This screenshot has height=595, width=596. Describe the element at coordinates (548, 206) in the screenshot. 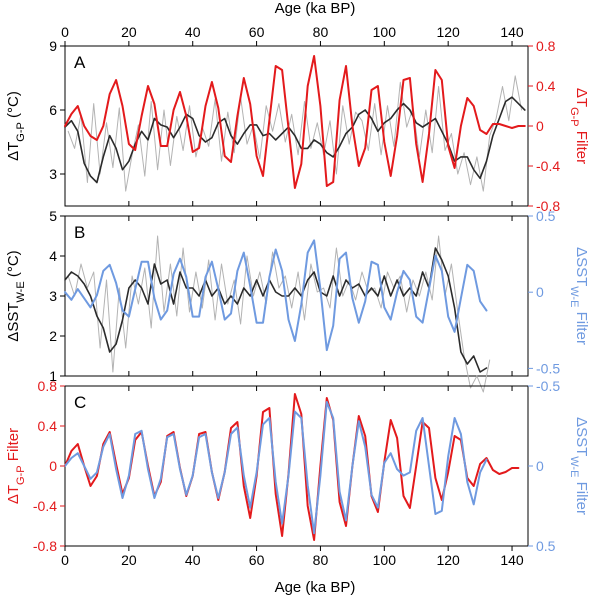

I see `panel-a-right-axis-tick-label: -0.8` at that location.